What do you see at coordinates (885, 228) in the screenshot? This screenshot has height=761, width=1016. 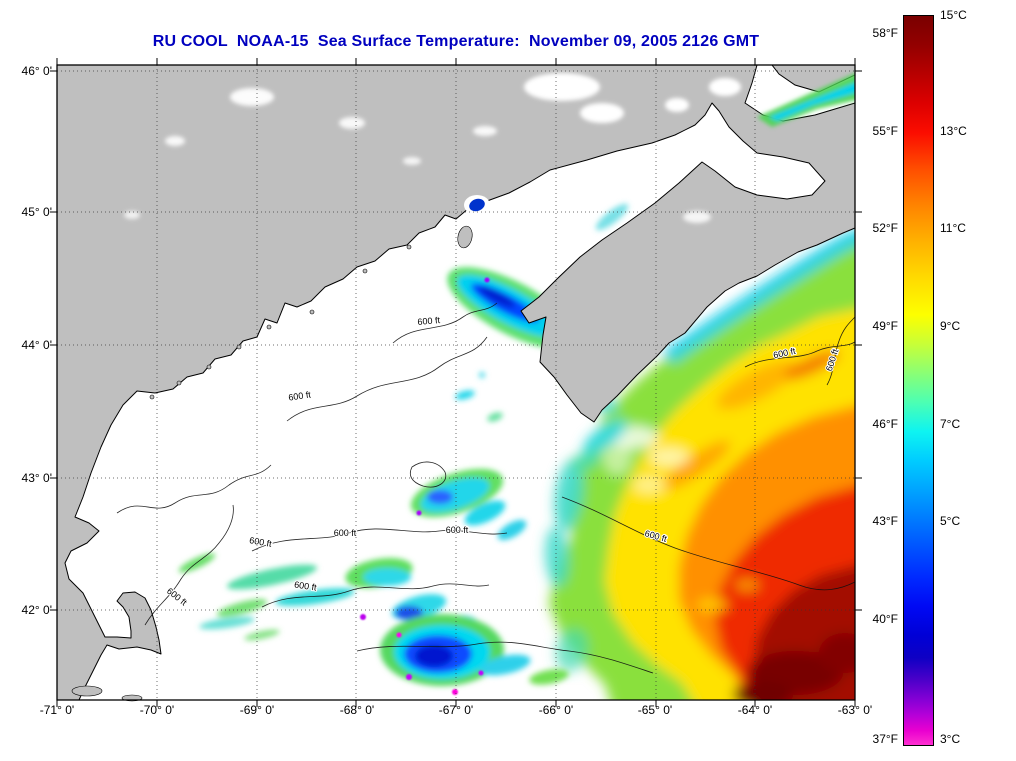 I see `temp-label-f: 52°F` at bounding box center [885, 228].